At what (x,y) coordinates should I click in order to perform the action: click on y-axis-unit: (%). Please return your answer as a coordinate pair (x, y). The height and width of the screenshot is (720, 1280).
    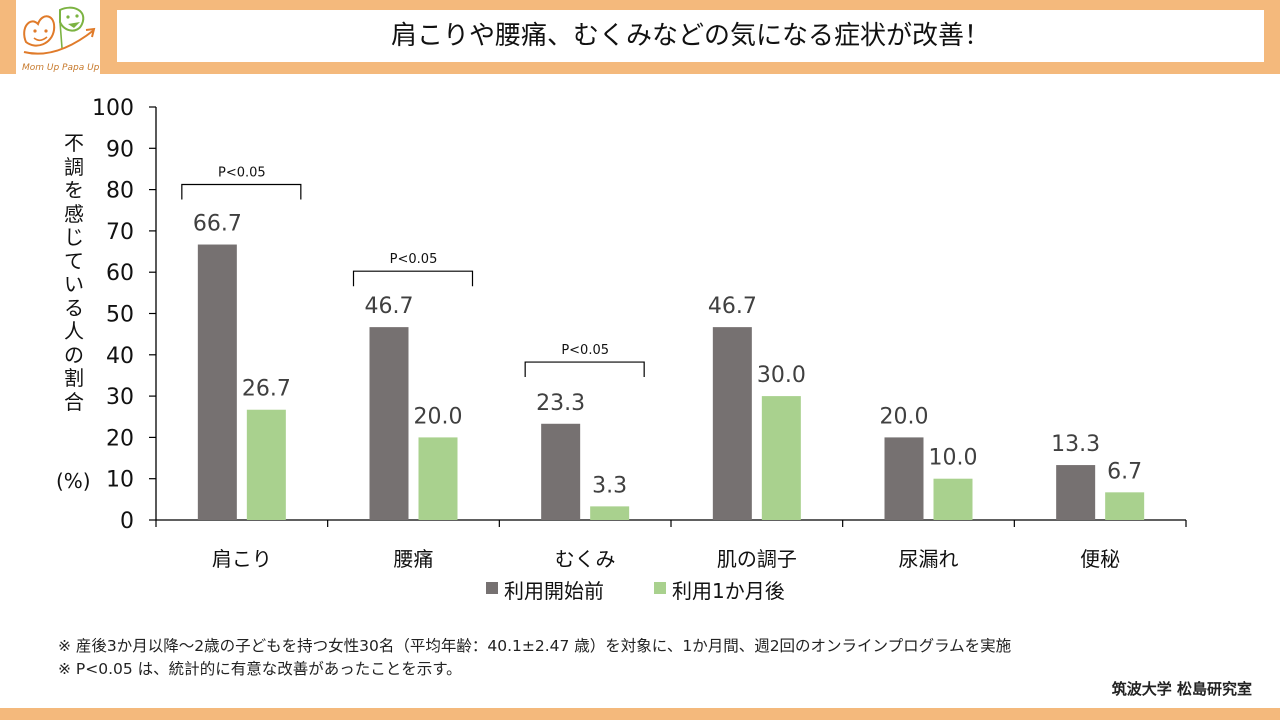
    Looking at the image, I should click on (73, 481).